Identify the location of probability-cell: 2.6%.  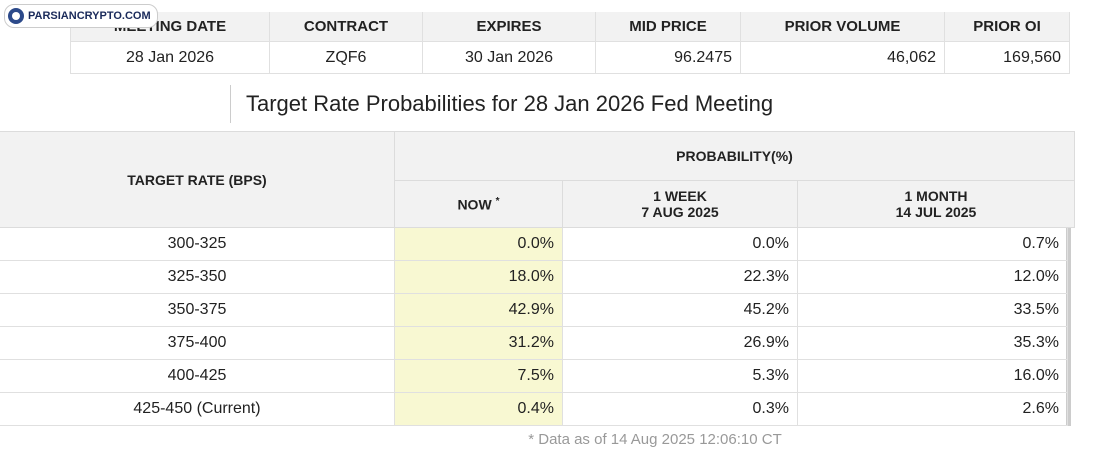
(933, 409).